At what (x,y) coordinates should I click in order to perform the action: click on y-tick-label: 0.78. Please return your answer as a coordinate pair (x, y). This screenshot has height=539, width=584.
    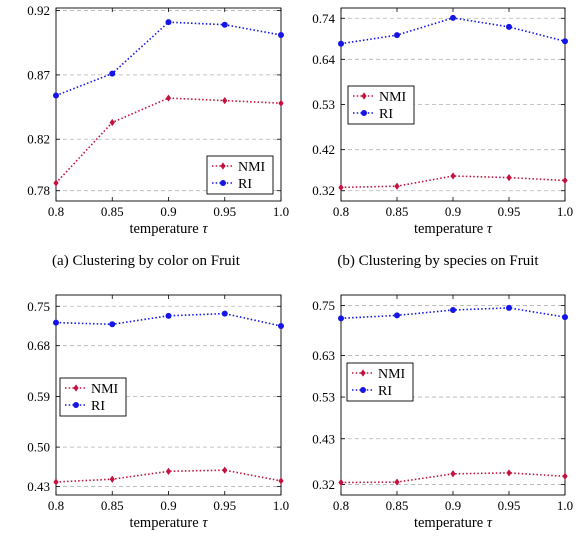
    Looking at the image, I should click on (38, 190).